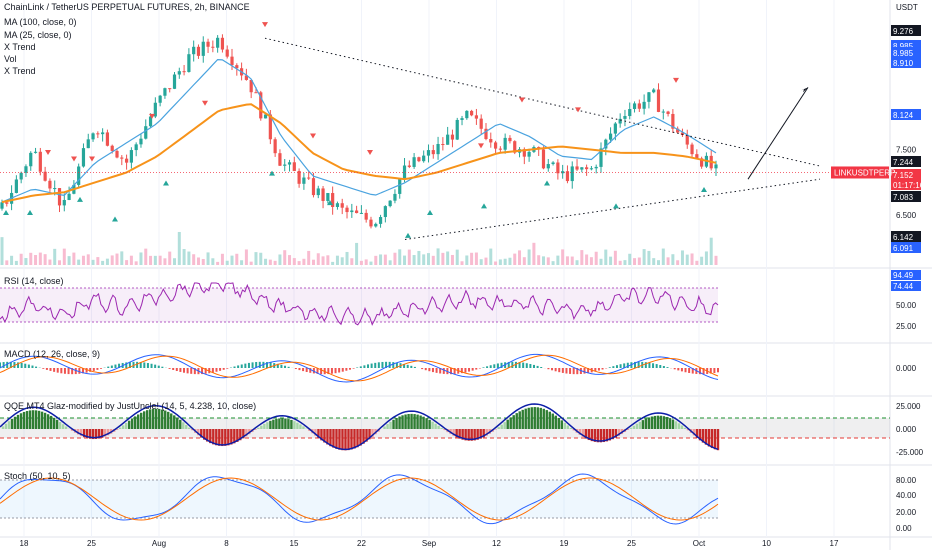 The image size is (932, 555). Describe the element at coordinates (40, 22) in the screenshot. I see `legend-ma100: MA (100, close, 0)` at that location.